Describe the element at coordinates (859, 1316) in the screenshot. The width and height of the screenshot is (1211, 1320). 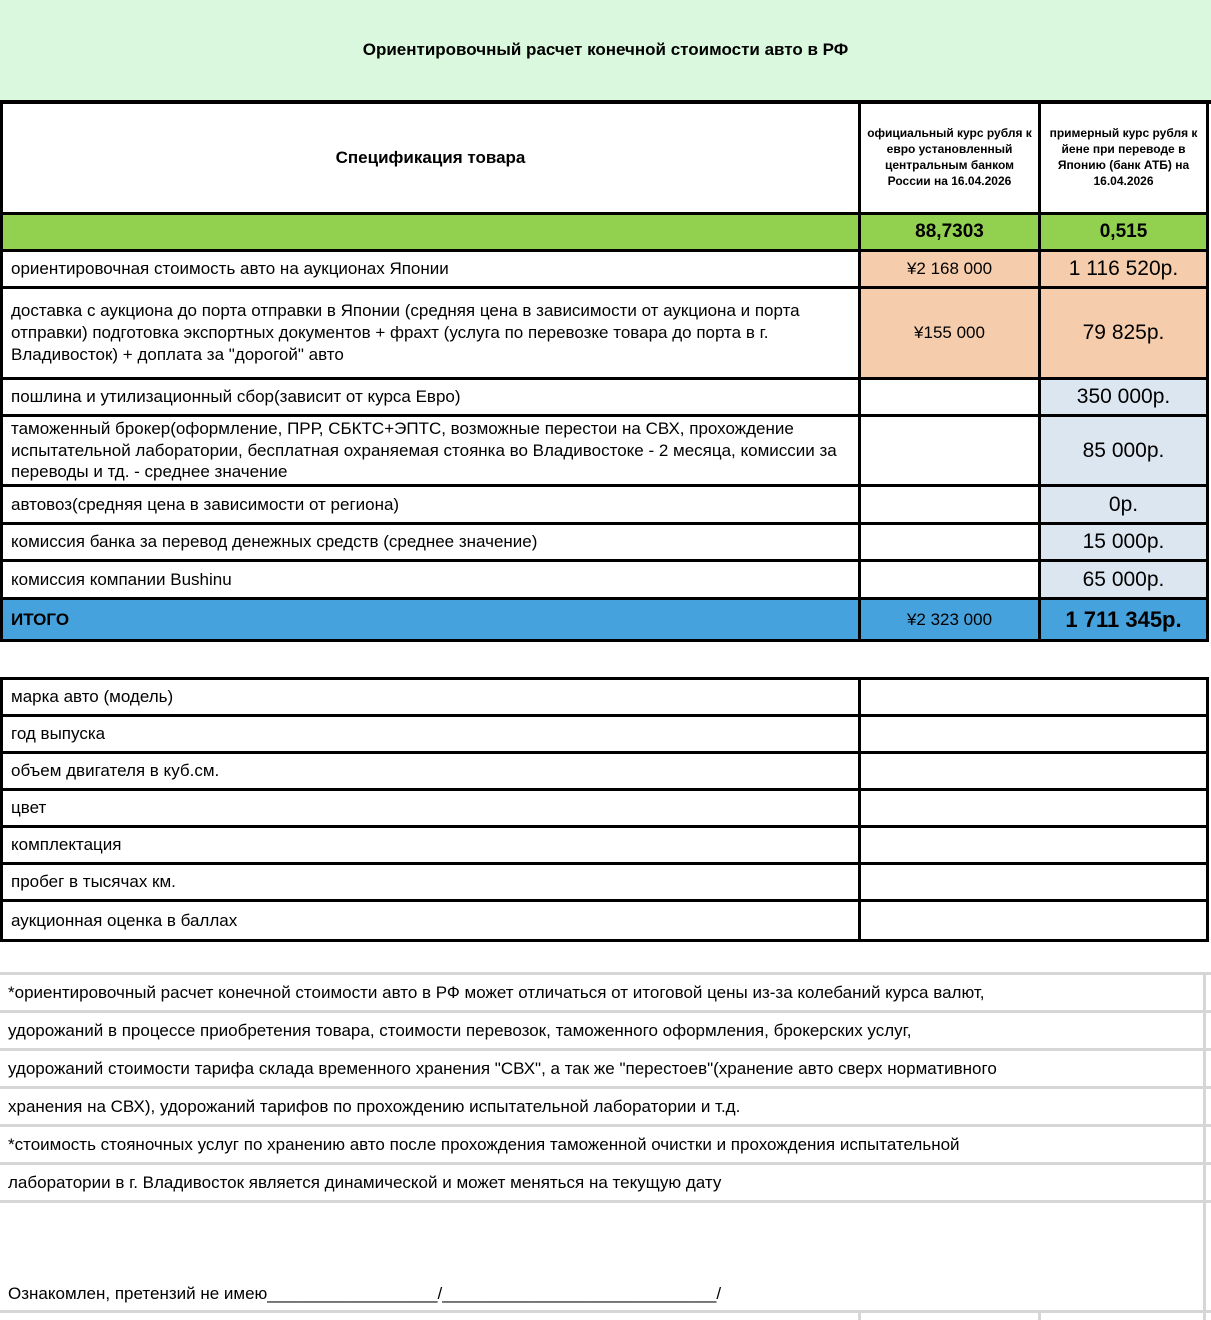
I see `gridline-vertical-col1` at that location.